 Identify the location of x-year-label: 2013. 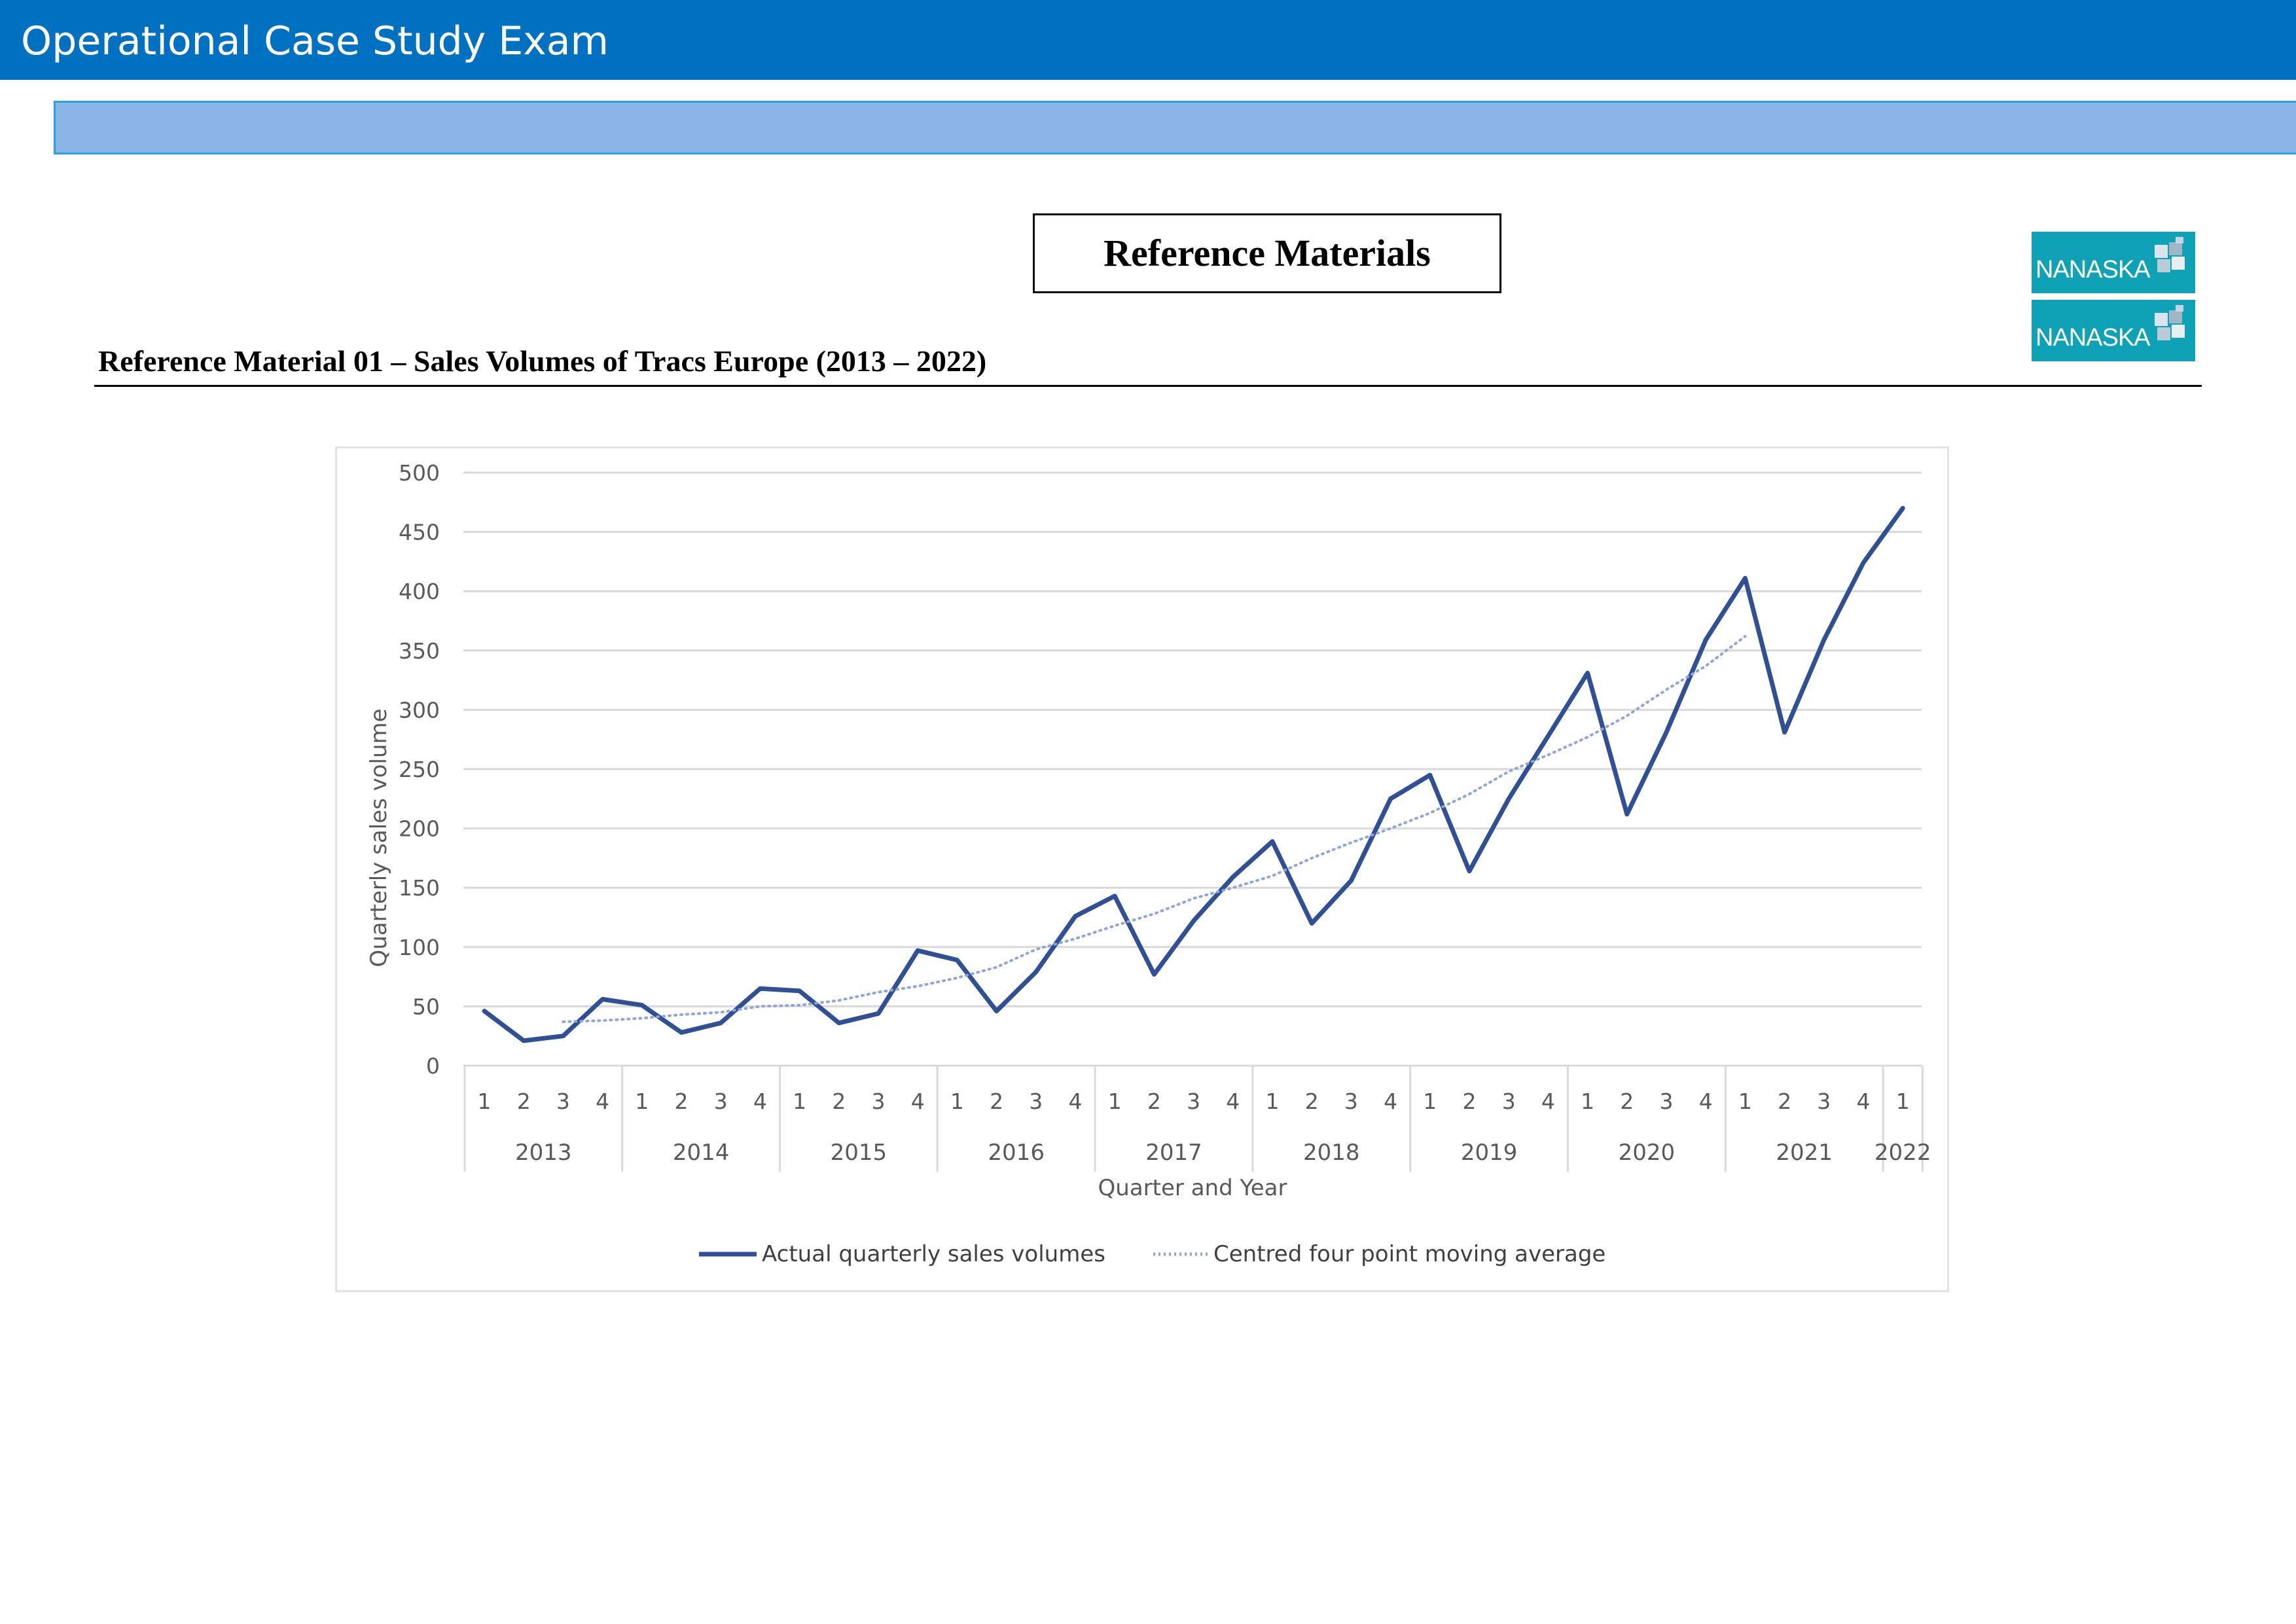
(543, 1153).